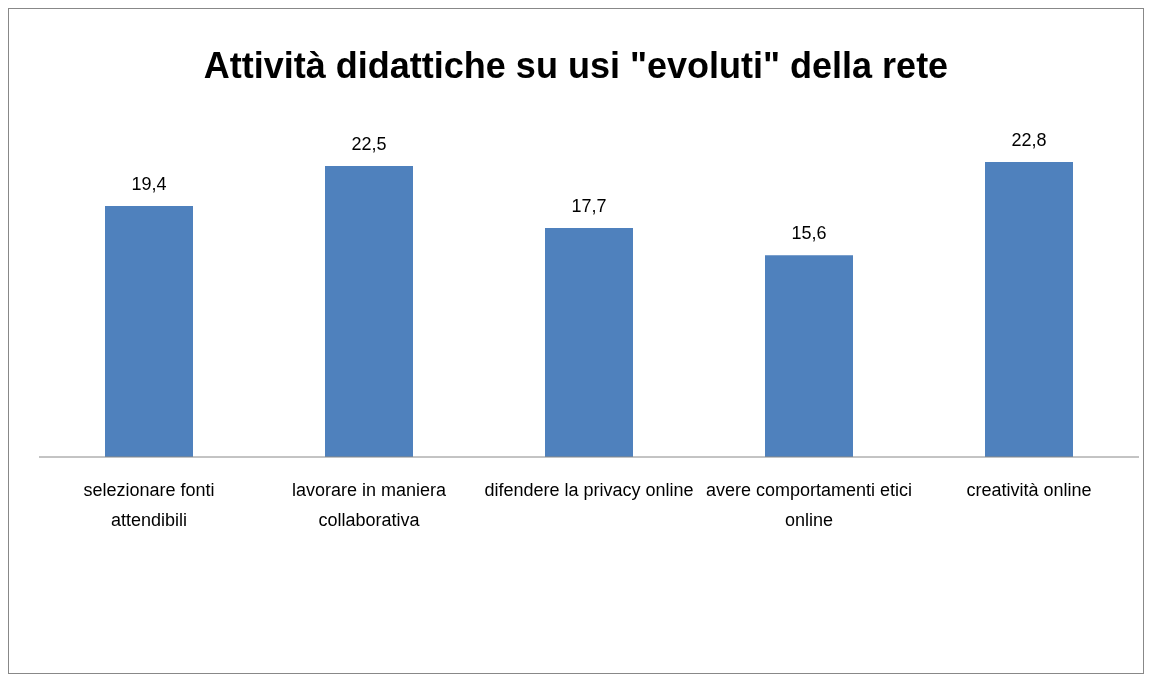  I want to click on x-tick-label: selezionare fonti attendibili, so click(149, 504).